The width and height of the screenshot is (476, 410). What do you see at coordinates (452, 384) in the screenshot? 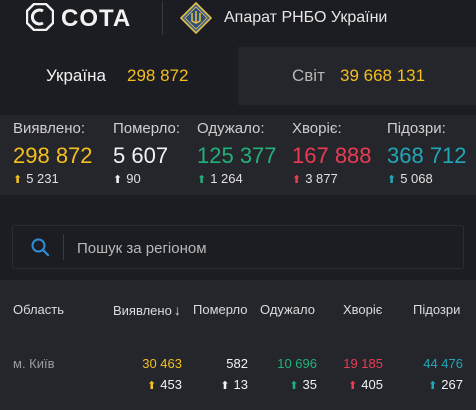
I see `row-suspected-delta-value: 267` at bounding box center [452, 384].